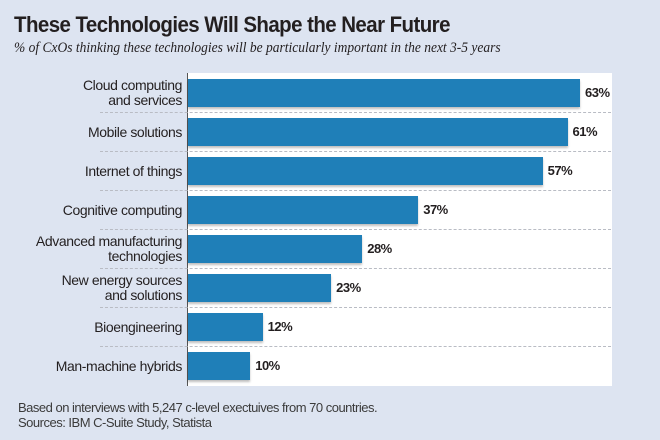  Describe the element at coordinates (115, 422) in the screenshot. I see `footnote-sources: Sources: IBM C-Suite Study, Statista` at that location.